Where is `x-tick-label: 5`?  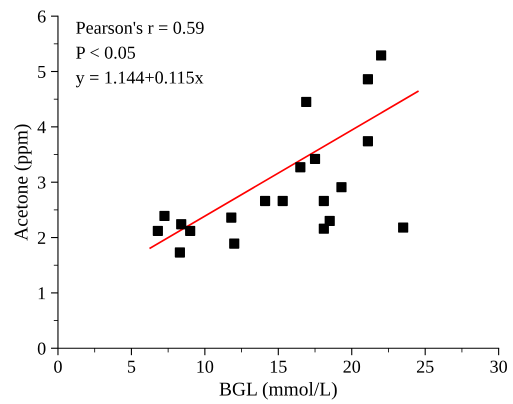
x-tick-label: 5 is located at coordinates (132, 366).